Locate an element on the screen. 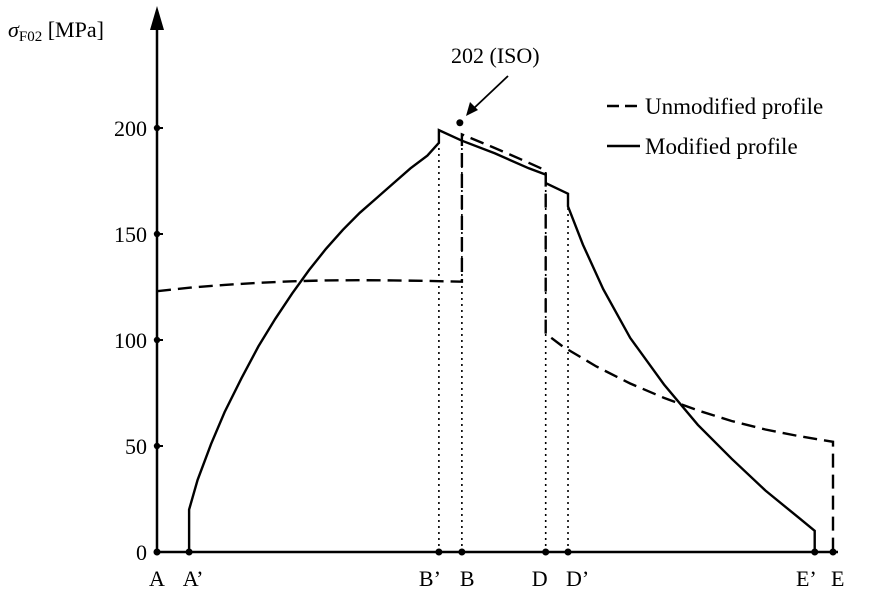 Image resolution: width=895 pixels, height=593 pixels. legend-label-unmodified: Unmodified profile is located at coordinates (734, 106).